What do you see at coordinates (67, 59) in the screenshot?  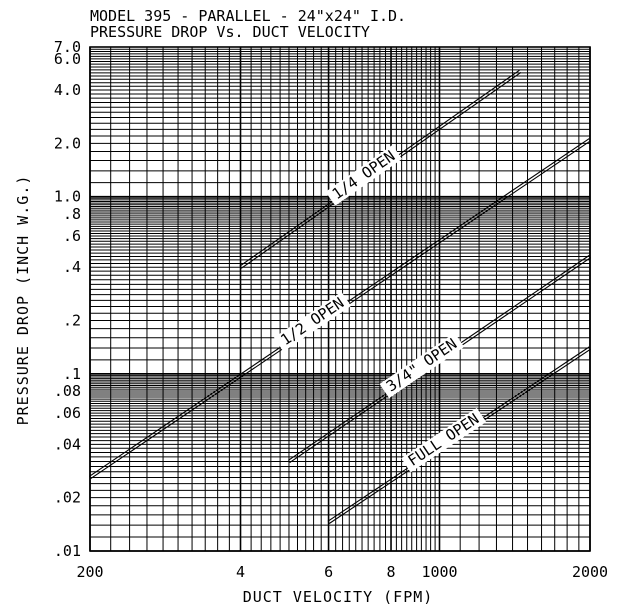 I see `y-tick-label: 6.0` at bounding box center [67, 59].